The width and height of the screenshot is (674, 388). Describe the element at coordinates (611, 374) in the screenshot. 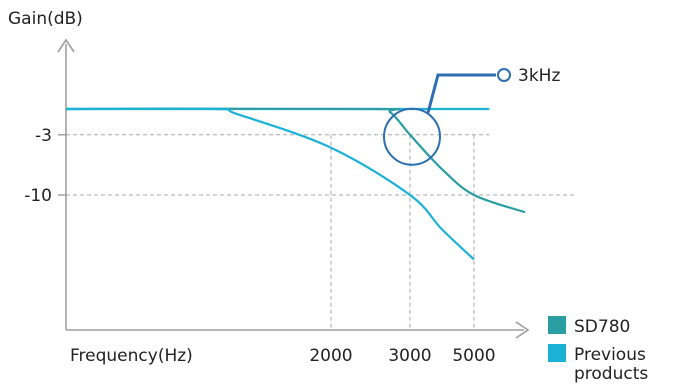

I see `legend-label-line-1: products` at that location.